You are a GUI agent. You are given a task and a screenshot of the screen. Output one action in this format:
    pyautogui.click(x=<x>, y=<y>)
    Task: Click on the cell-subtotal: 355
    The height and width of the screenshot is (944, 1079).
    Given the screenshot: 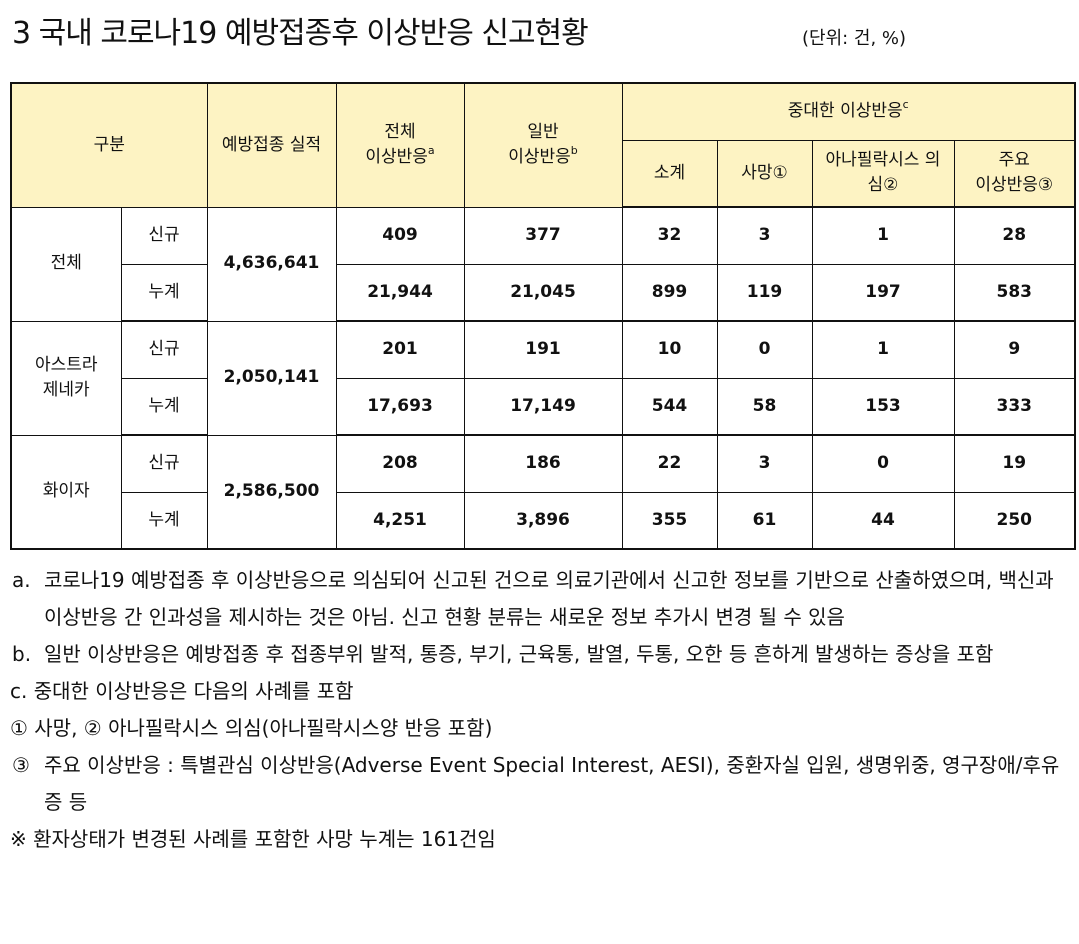 What is the action you would take?
    pyautogui.click(x=669, y=520)
    